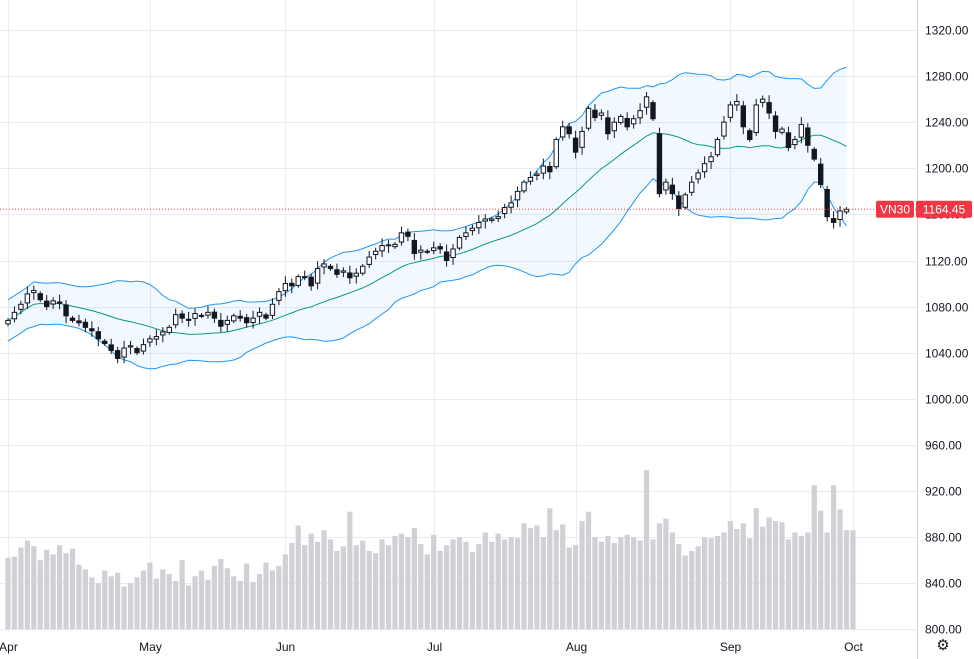  I want to click on x-tick-label: Sep, so click(731, 647).